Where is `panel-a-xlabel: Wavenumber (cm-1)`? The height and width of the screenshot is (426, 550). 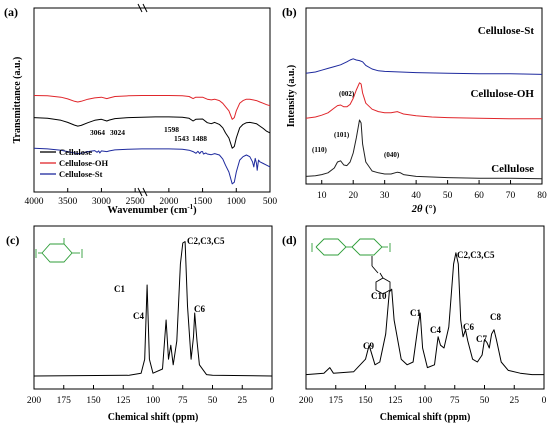 panel-a-xlabel: Wavenumber (cm-1) is located at coordinates (152, 209).